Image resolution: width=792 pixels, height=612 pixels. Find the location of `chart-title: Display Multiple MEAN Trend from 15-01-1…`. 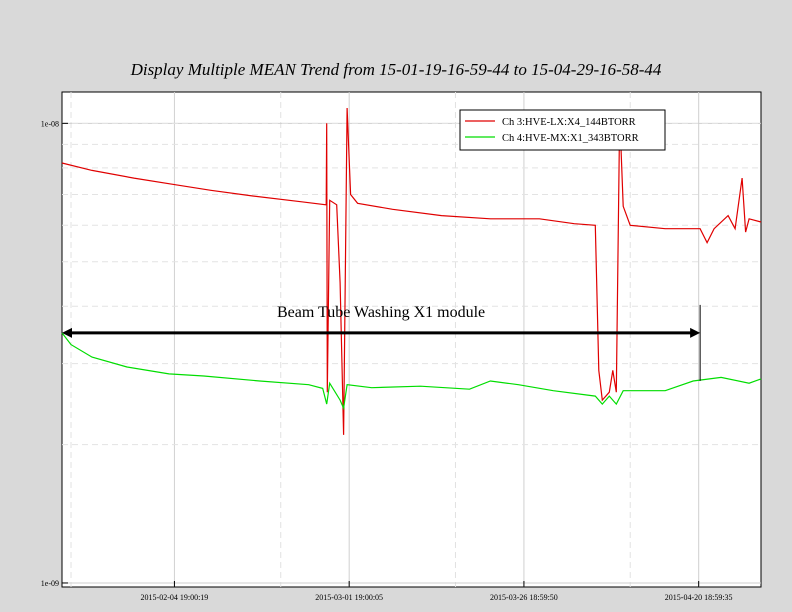

chart-title: Display Multiple MEAN Trend from 15-01-1… is located at coordinates (396, 69).